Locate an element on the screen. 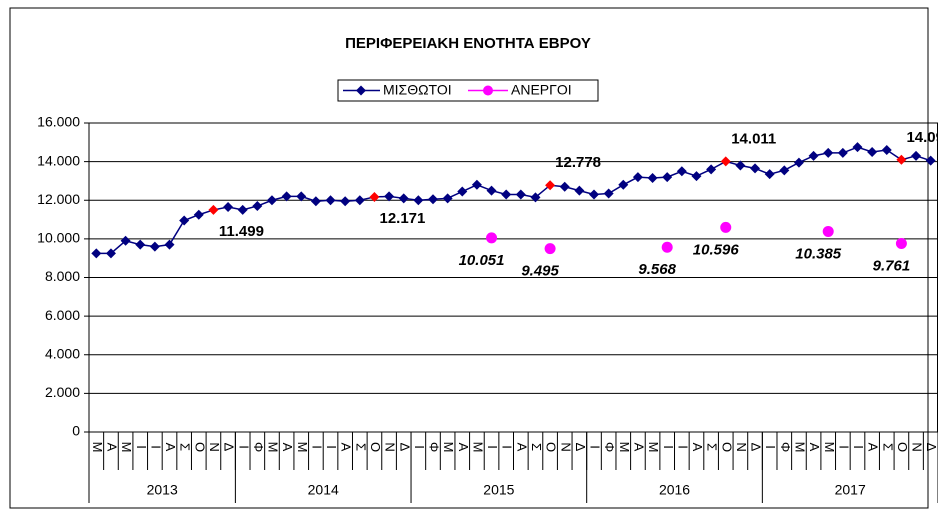  y-tick-label: 6.000 is located at coordinates (62, 315).